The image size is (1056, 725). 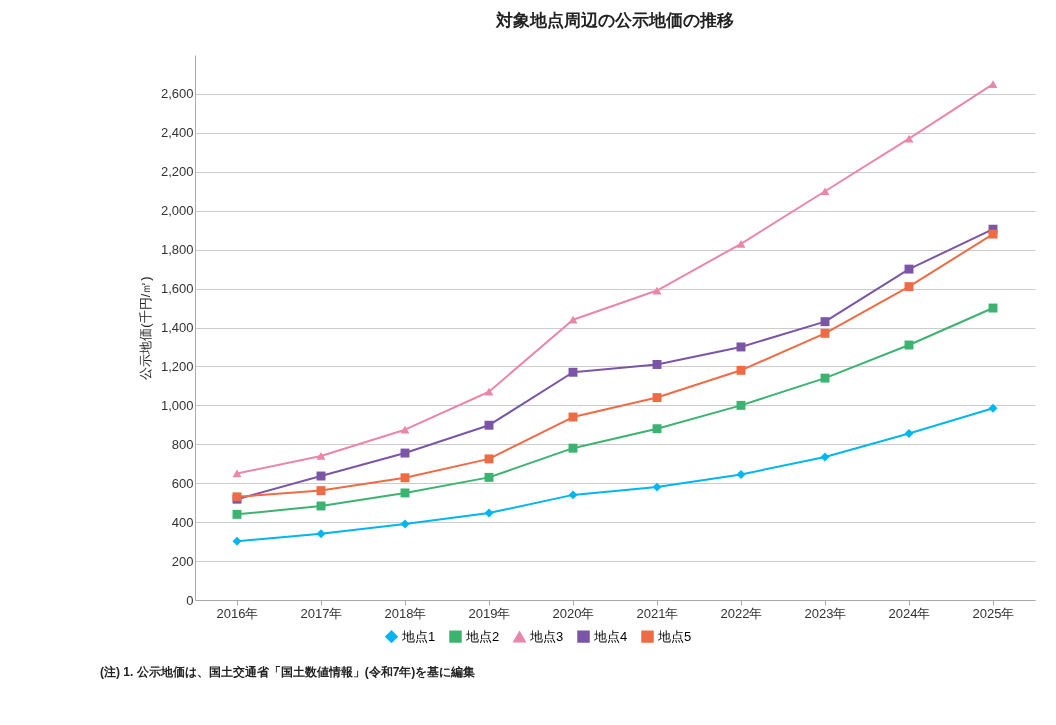 I want to click on x-tick-label: 2019年, so click(x=489, y=613).